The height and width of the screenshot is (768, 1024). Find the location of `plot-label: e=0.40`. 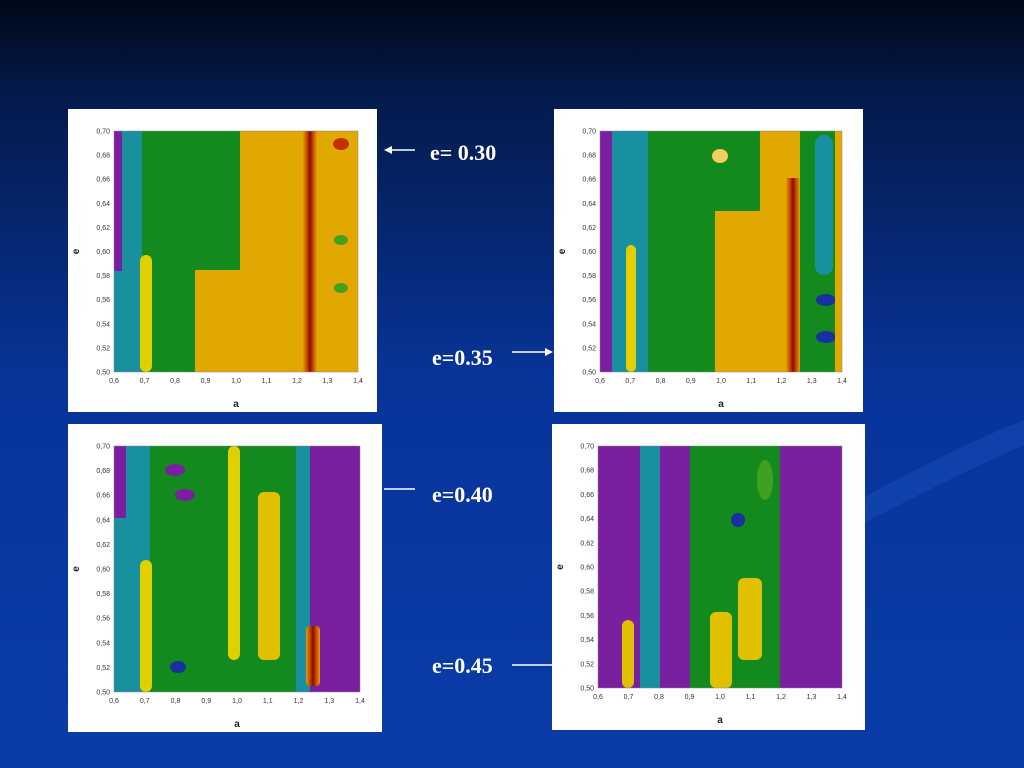

plot-label: e=0.40 is located at coordinates (462, 494).